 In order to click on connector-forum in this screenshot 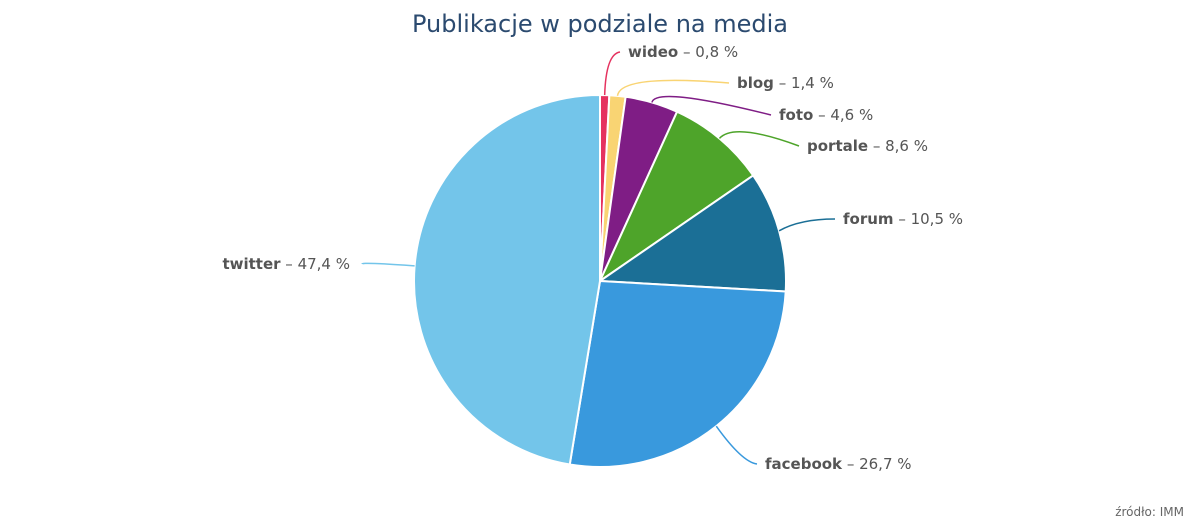, I will do `click(807, 225)`.